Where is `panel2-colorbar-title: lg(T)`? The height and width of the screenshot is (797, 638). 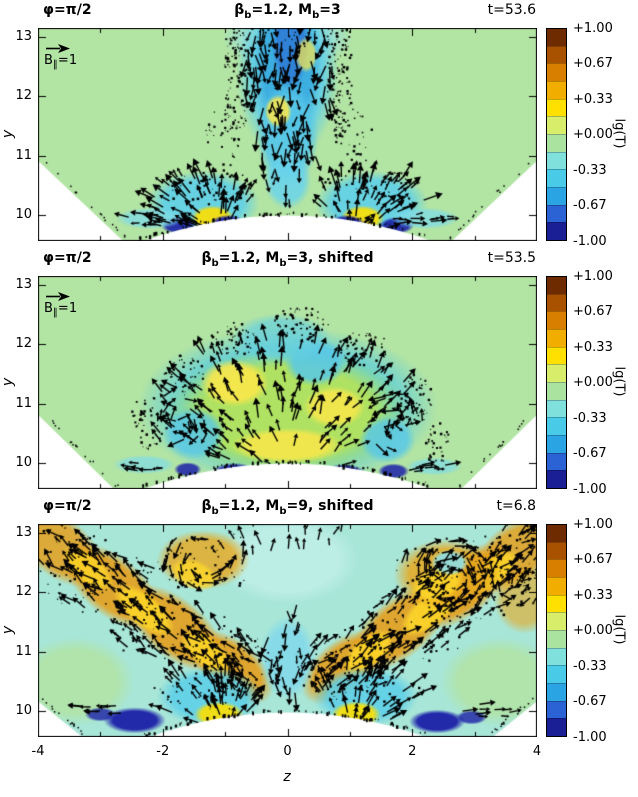 panel2-colorbar-title: lg(T) is located at coordinates (619, 381).